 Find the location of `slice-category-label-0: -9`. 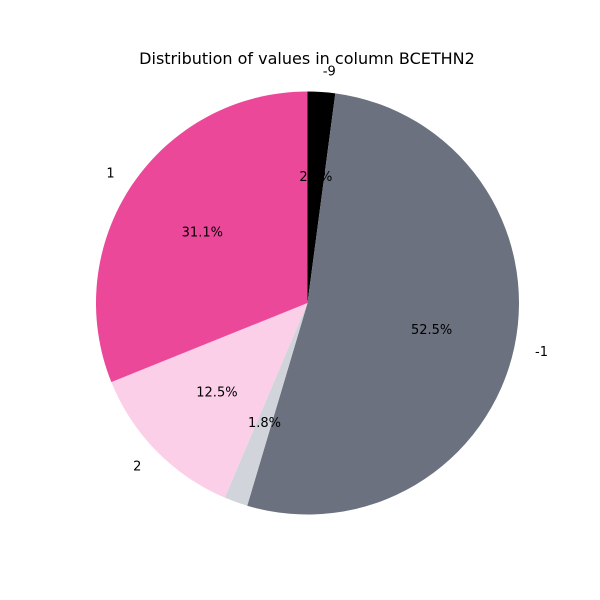

slice-category-label-0: -9 is located at coordinates (329, 71).